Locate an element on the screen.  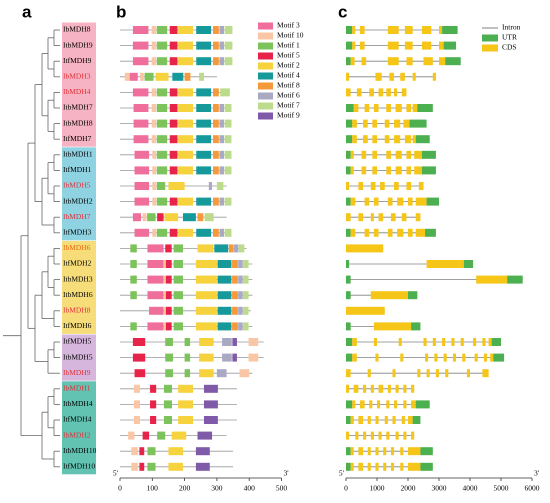
gene-name: ItfMDH4 is located at coordinates (77, 419).